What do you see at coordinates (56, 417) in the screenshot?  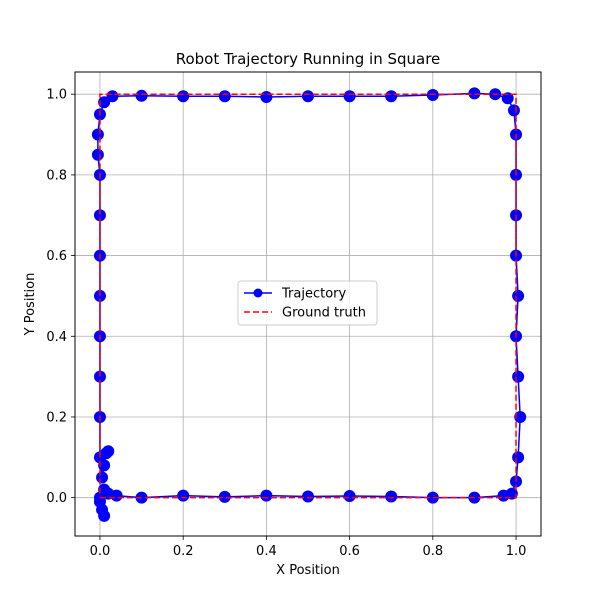 I see `y-tick-label: 0.2` at bounding box center [56, 417].